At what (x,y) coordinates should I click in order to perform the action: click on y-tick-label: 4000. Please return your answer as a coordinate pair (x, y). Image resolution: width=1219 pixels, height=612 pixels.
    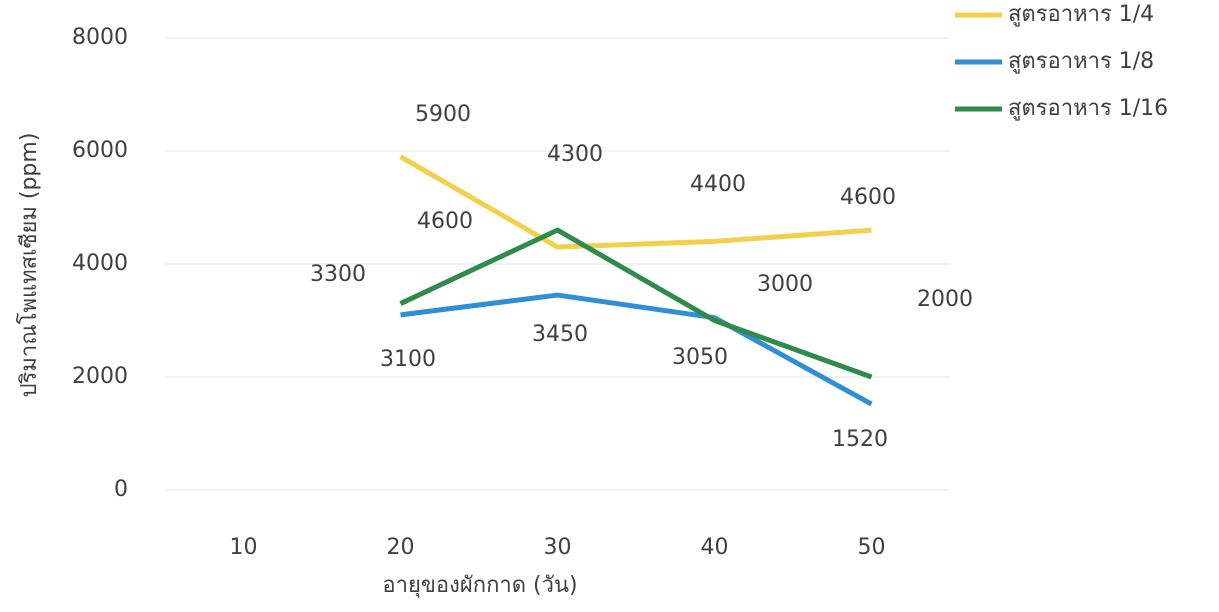
    Looking at the image, I should click on (100, 263).